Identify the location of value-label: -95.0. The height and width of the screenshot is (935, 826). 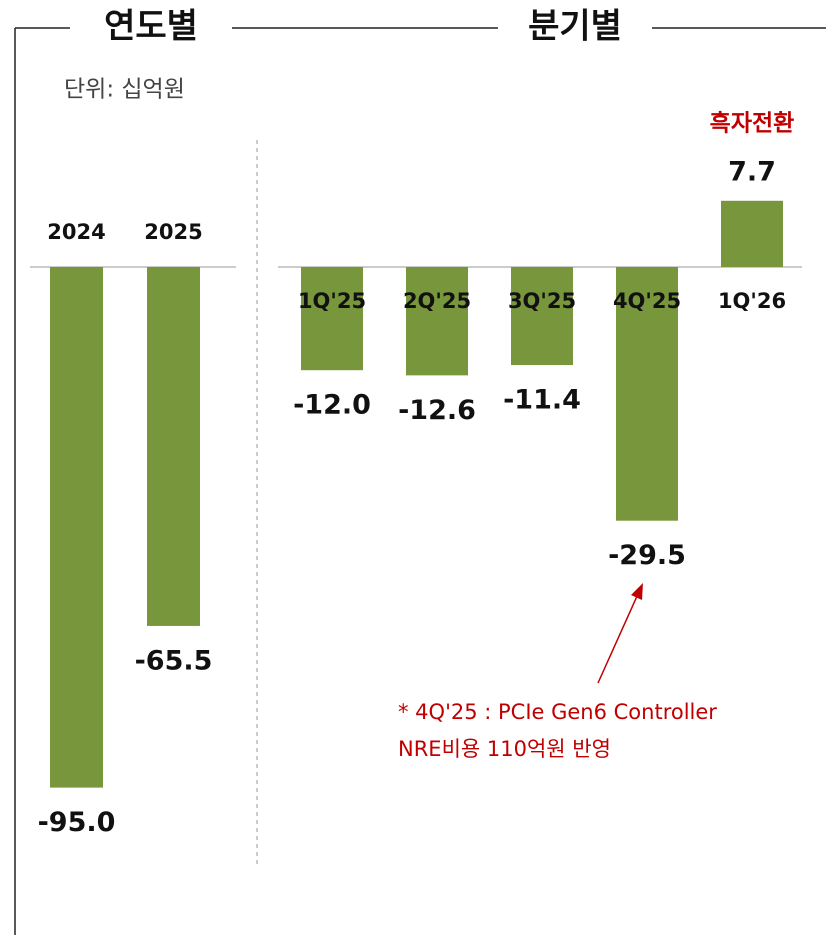
(77, 822).